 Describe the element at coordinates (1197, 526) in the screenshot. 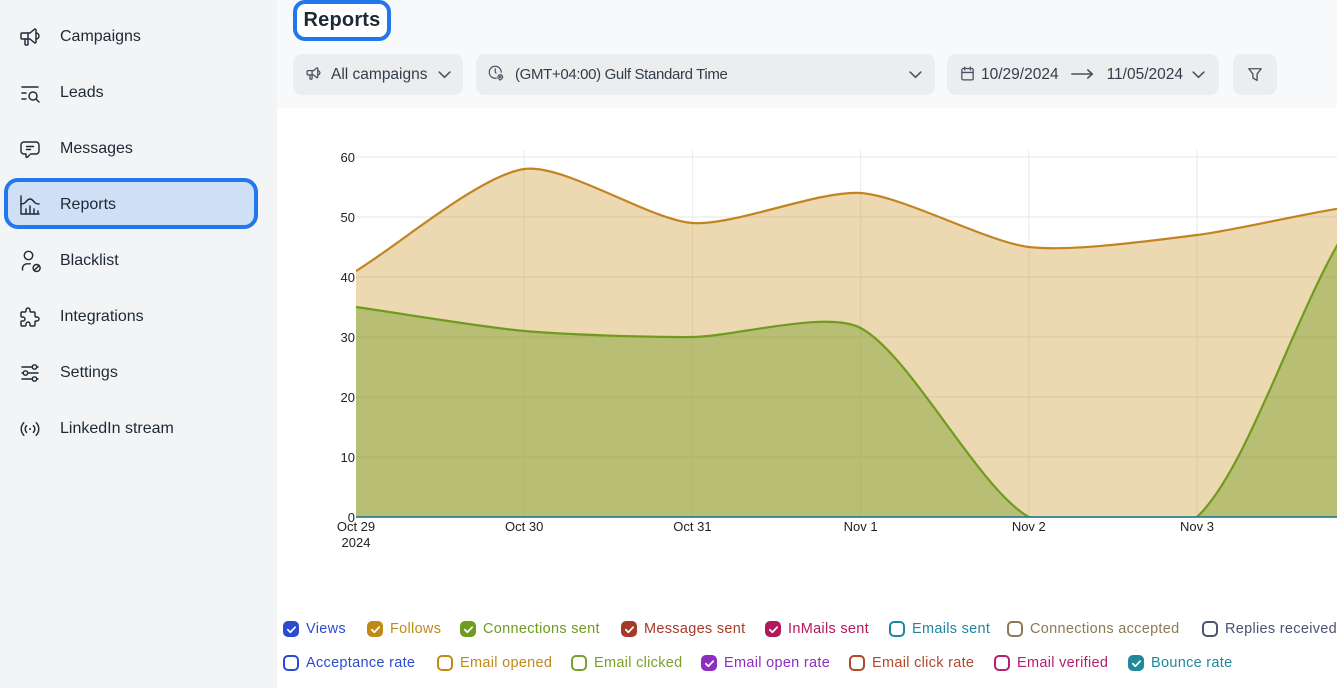

I see `svg-text: Nov 3` at that location.